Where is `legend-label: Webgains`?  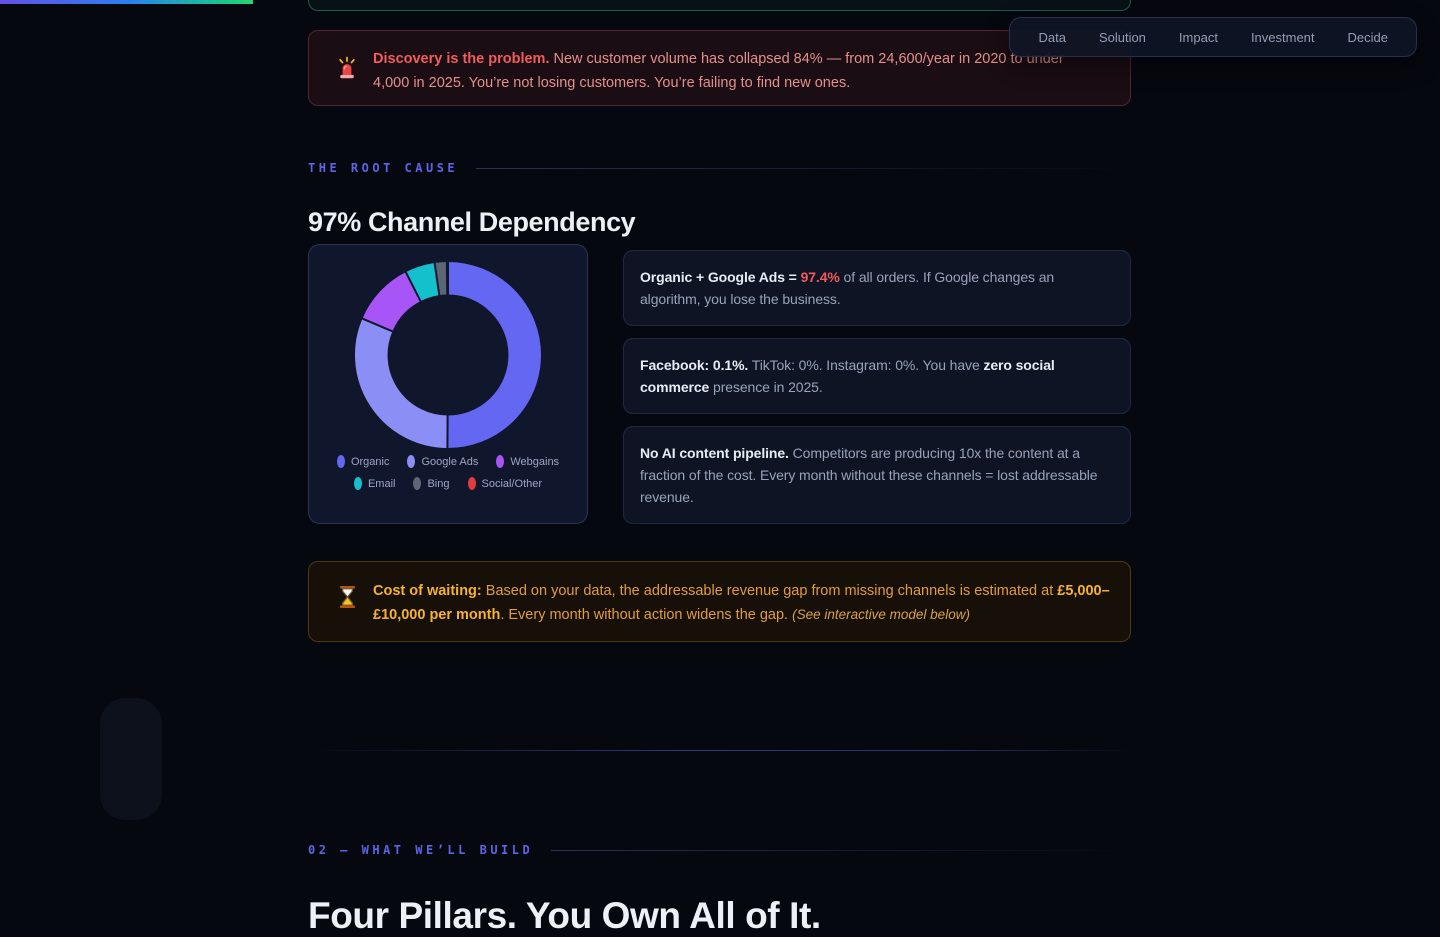 legend-label: Webgains is located at coordinates (534, 462).